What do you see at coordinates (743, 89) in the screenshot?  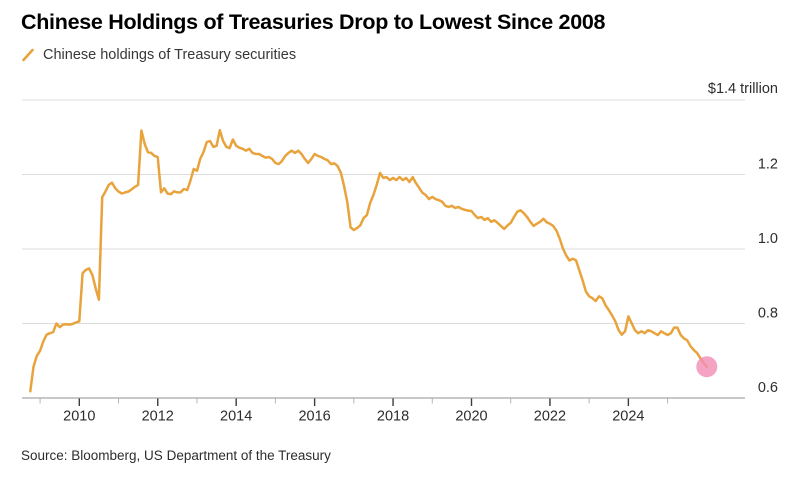 I see `y-axis-unit-label: $1.4 trillion` at bounding box center [743, 89].